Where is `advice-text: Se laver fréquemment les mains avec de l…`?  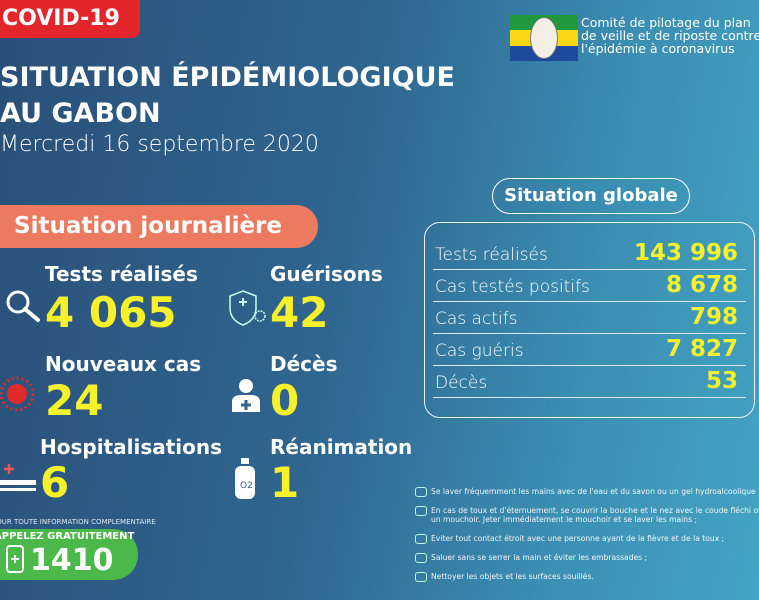
advice-text: Se laver fréquemment les mains avec de l… is located at coordinates (595, 491).